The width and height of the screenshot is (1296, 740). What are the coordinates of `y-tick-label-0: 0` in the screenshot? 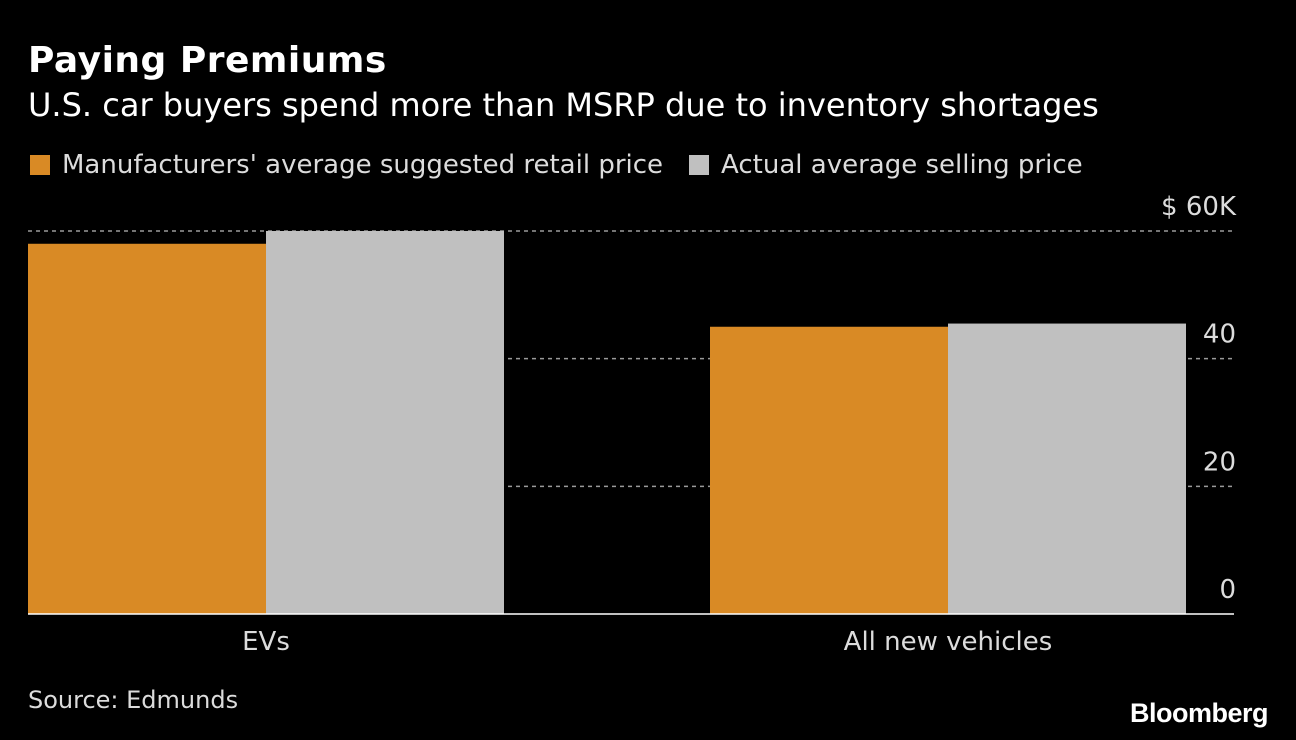 It's located at (1227, 590).